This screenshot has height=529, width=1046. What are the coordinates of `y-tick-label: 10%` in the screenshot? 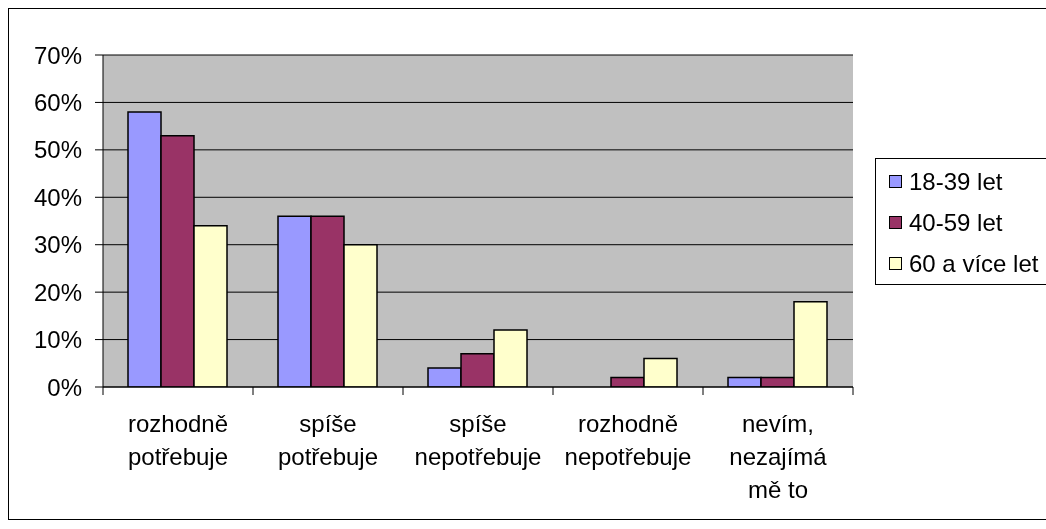 It's located at (57, 340).